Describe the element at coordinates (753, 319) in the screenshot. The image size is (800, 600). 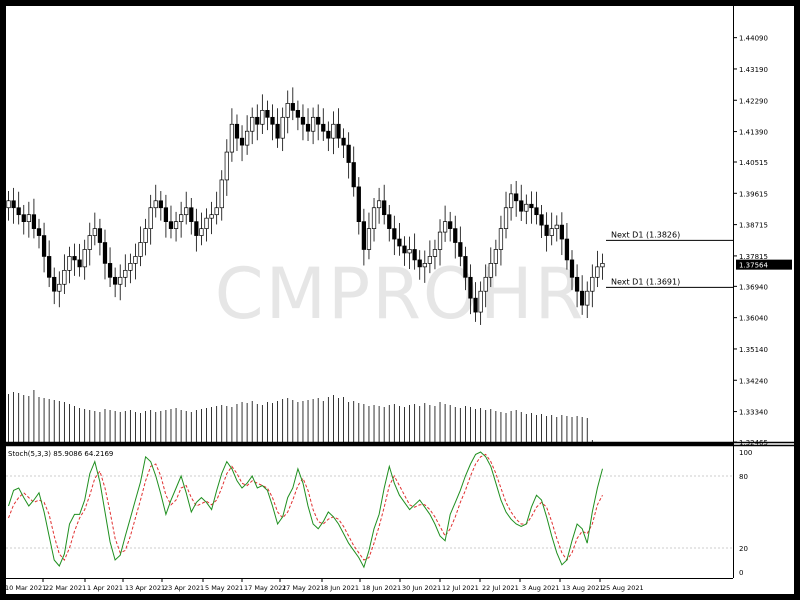
I see `price-tick-label: 1.36040` at that location.